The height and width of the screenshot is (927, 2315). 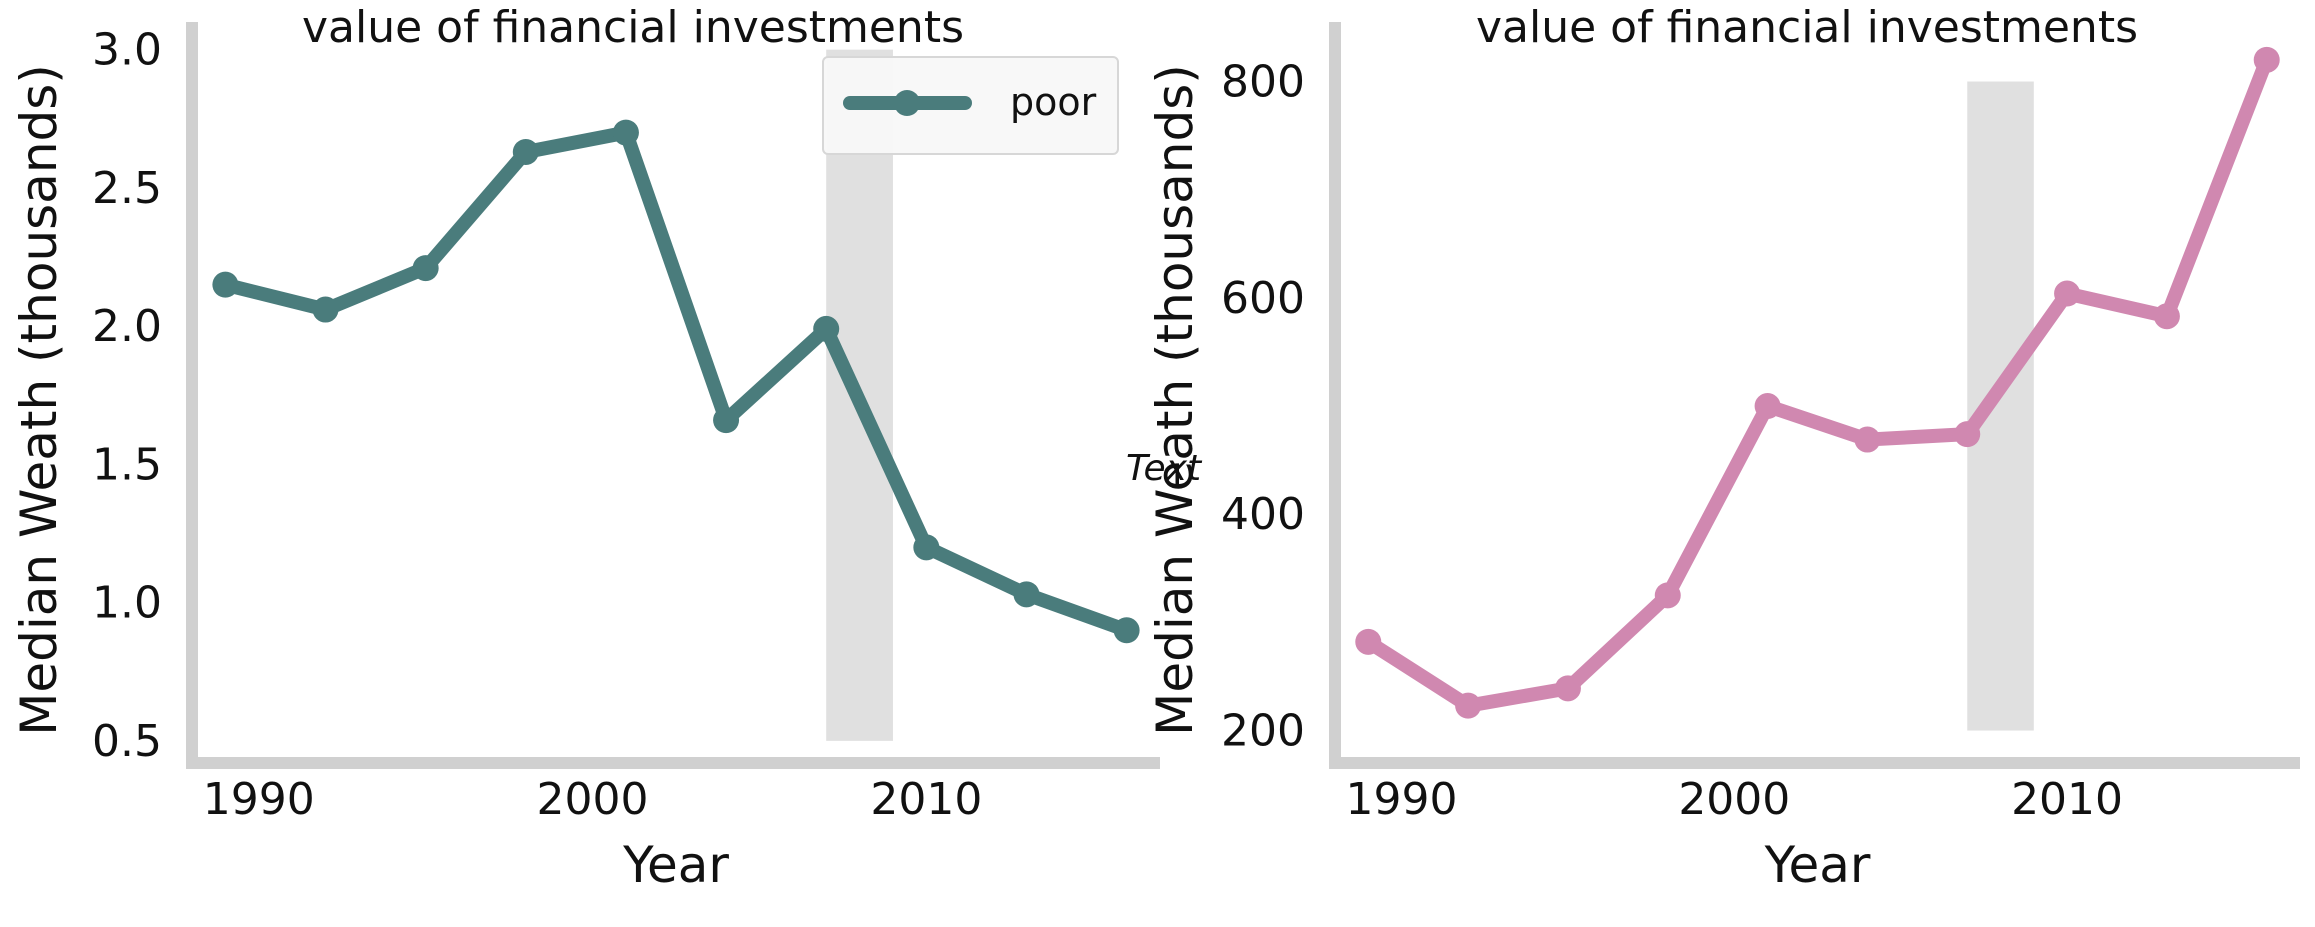 I want to click on y-tick-label: 1.5, so click(x=127, y=464).